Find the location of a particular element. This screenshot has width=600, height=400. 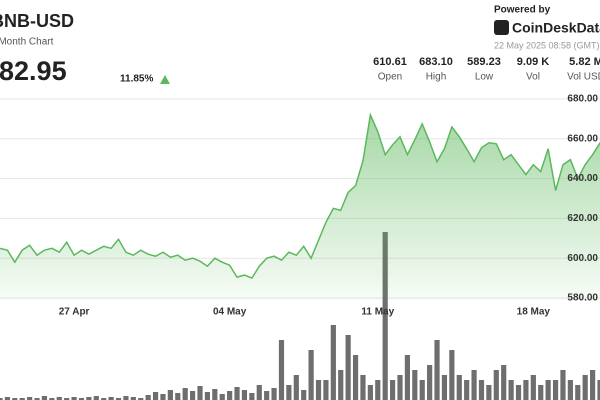

price: 682.95 is located at coordinates (33, 71).